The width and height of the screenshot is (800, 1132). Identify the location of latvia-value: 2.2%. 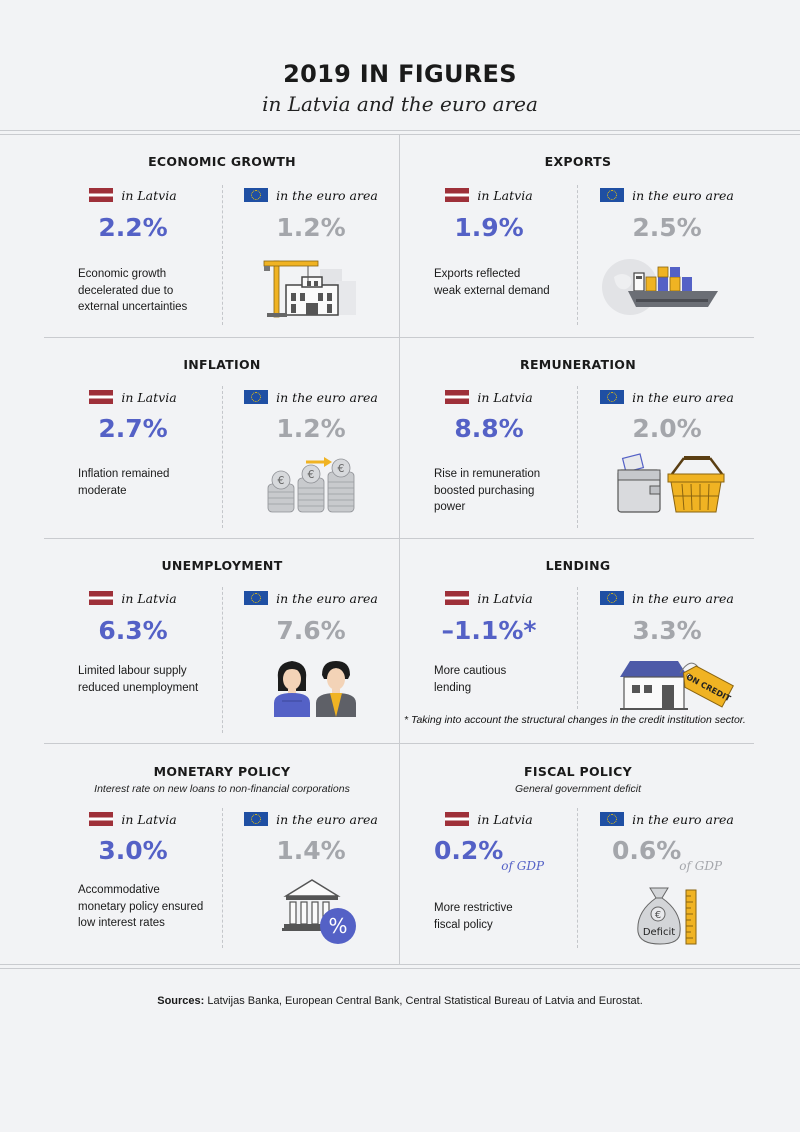
(133, 227).